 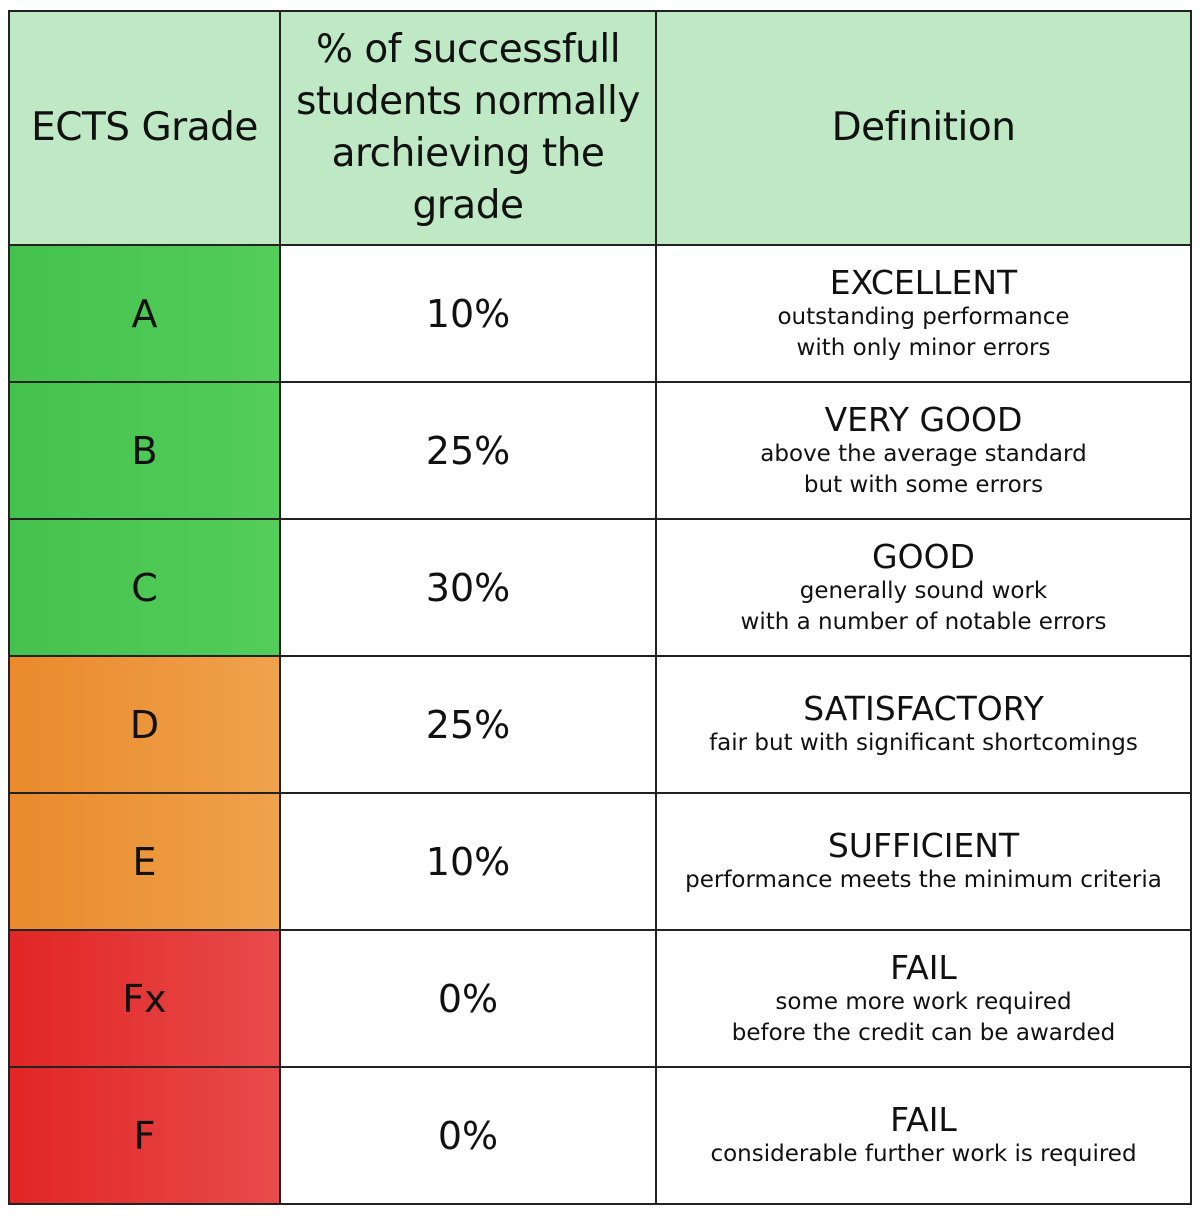 What do you see at coordinates (468, 179) in the screenshot?
I see `header-percent-line: archieving the grade` at bounding box center [468, 179].